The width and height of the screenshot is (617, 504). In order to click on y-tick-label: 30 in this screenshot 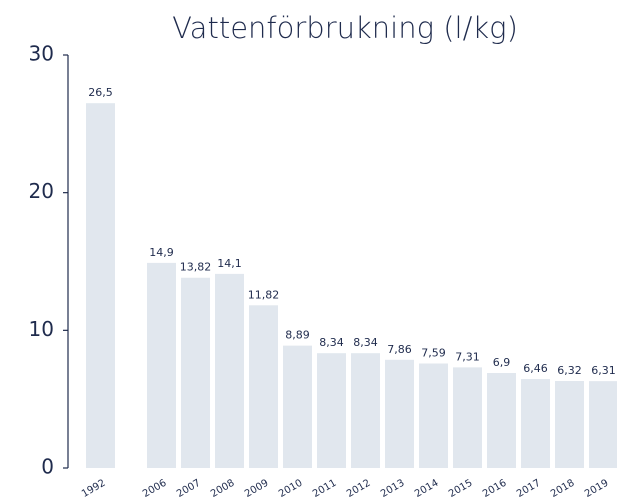, I will do `click(41, 54)`.